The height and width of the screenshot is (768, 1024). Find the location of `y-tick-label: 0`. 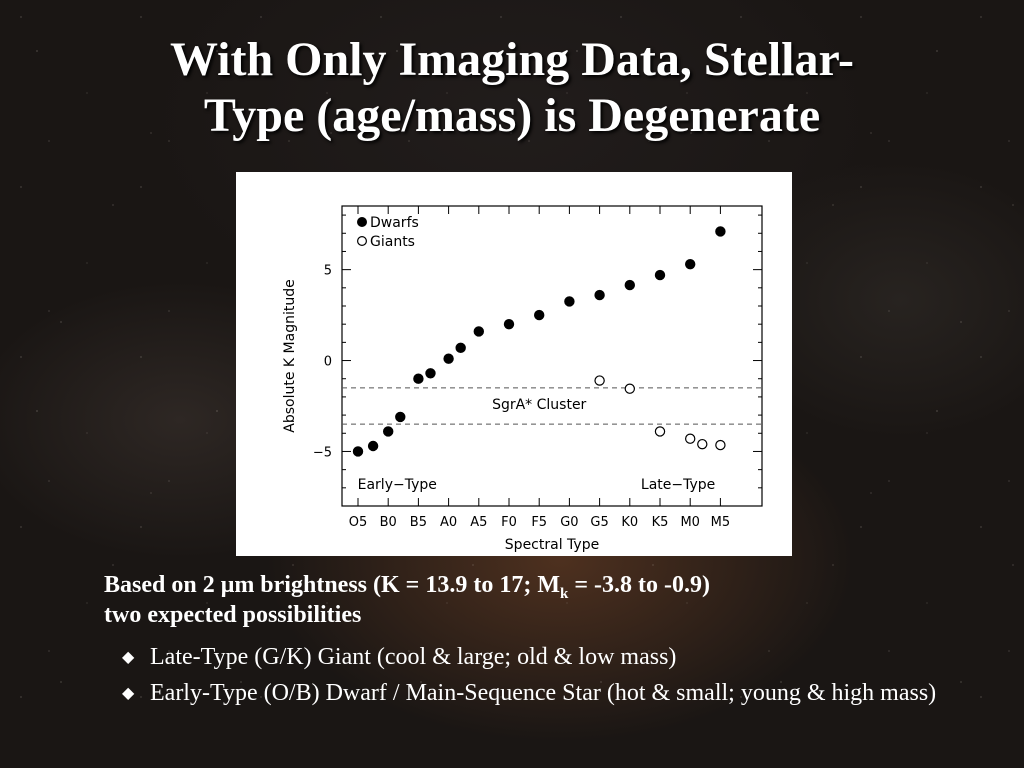

y-tick-label: 0 is located at coordinates (328, 362).